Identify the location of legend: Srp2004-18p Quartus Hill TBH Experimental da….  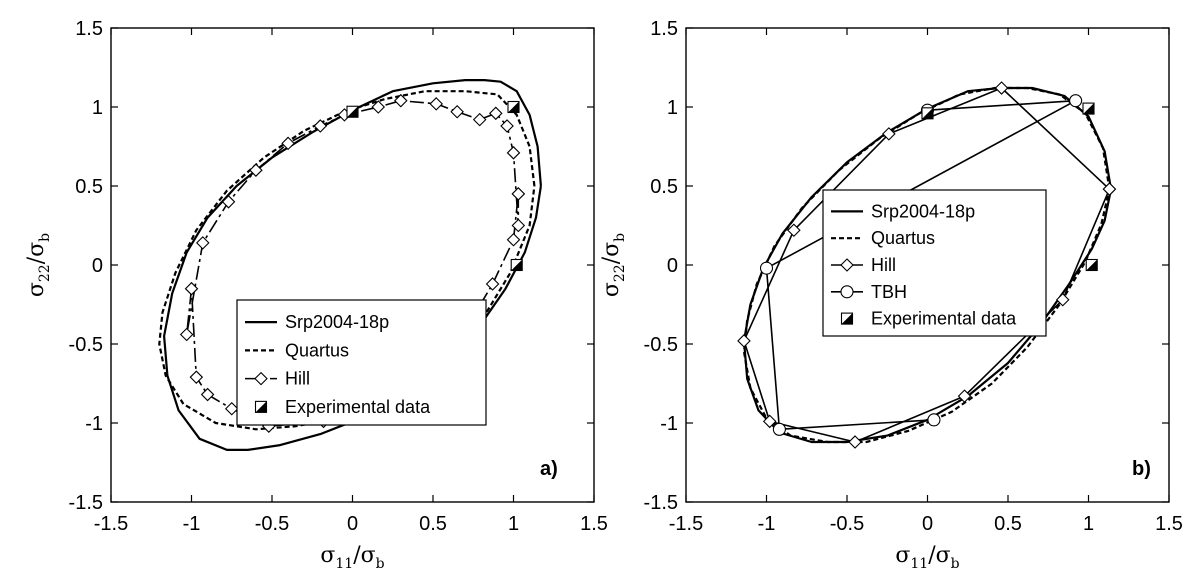
(934, 263).